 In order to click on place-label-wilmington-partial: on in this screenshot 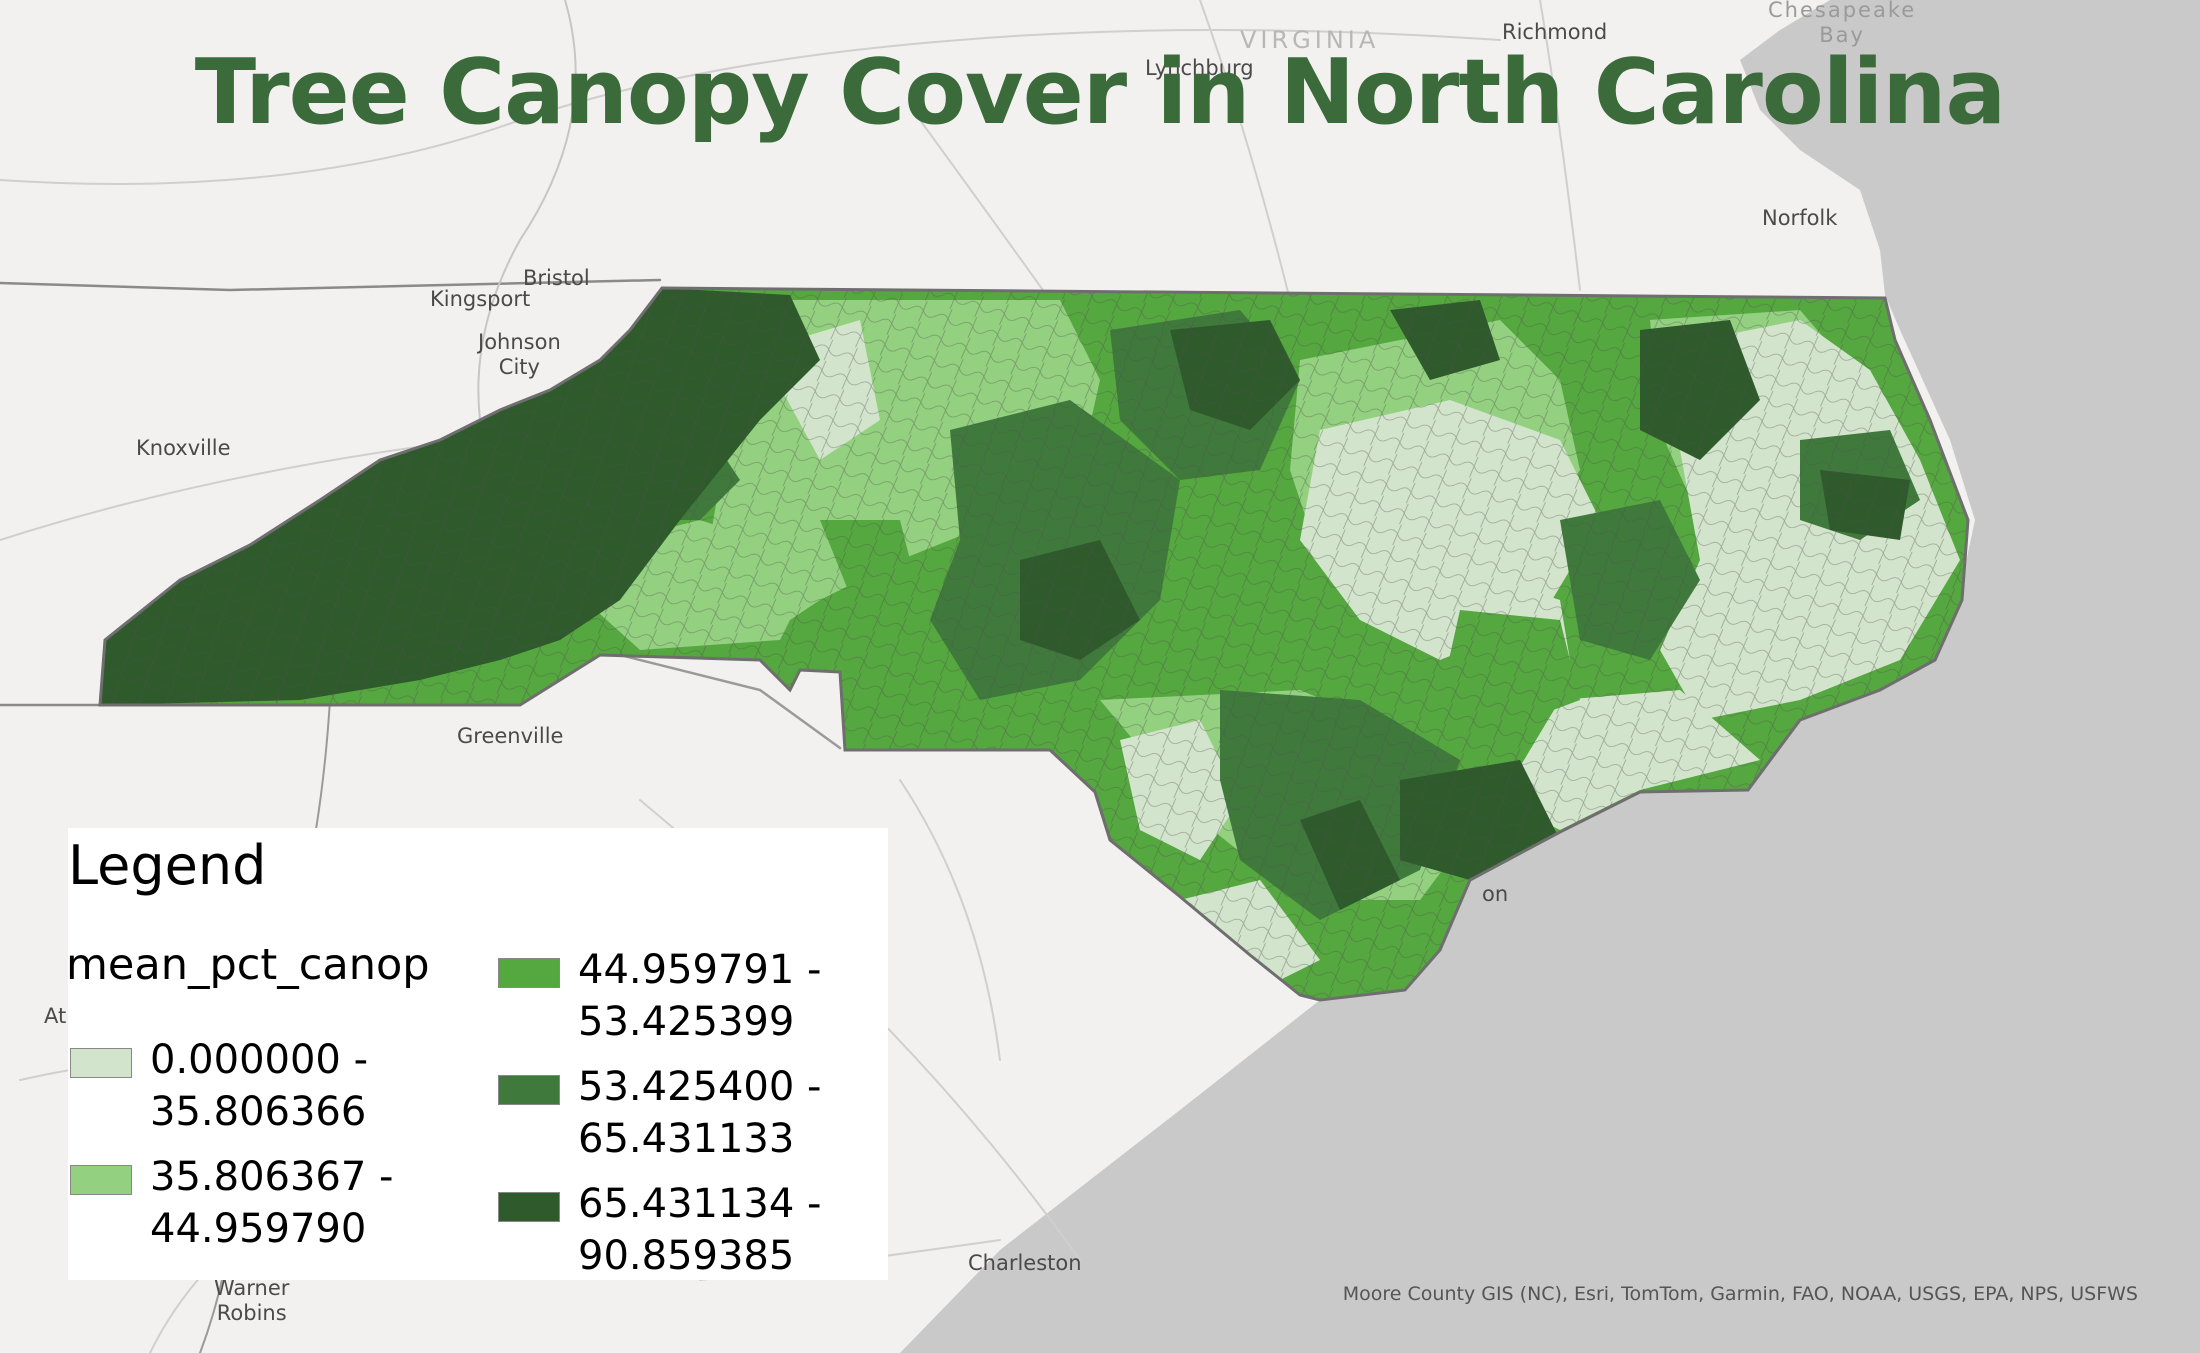, I will do `click(1495, 894)`.